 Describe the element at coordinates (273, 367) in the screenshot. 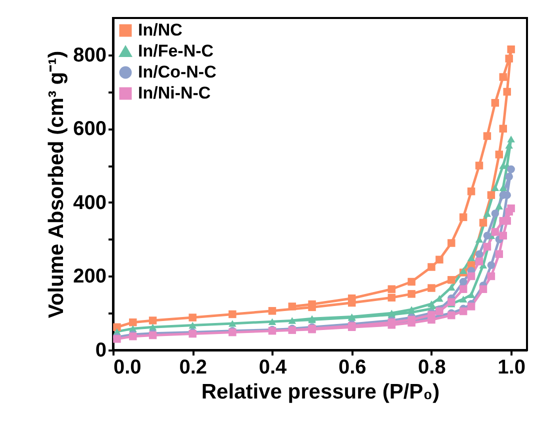

I see `x-tick-label: 0.4` at that location.